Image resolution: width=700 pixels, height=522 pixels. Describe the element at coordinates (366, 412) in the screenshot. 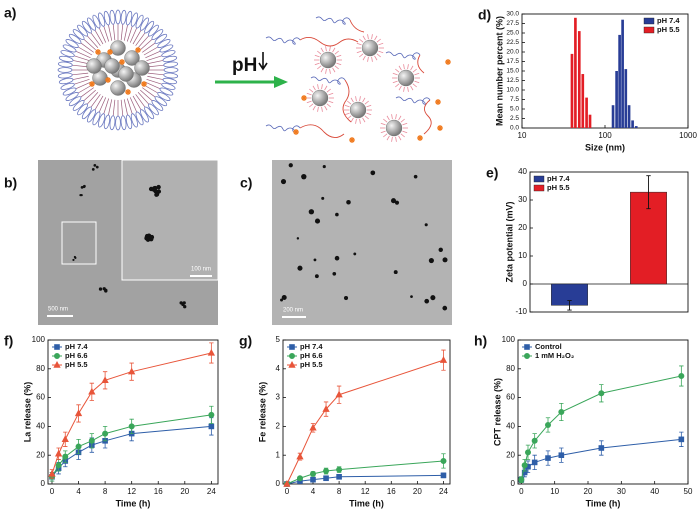

I see `plot-frame` at that location.